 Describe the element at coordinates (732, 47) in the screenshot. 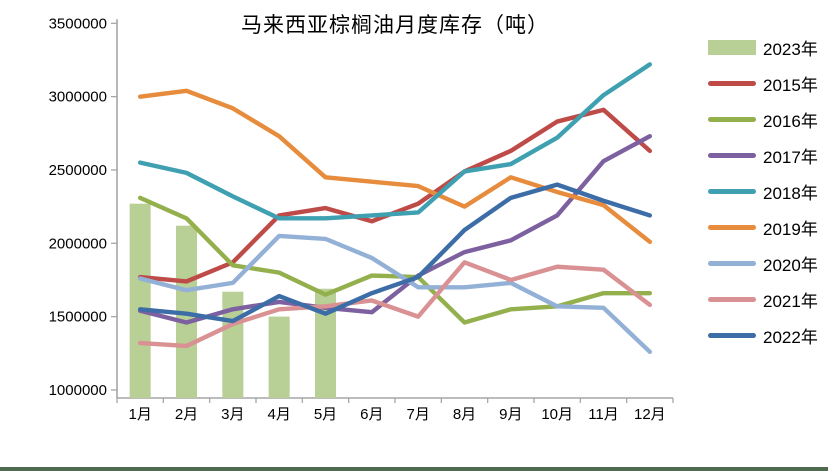

I see `bar-swatch-icon` at that location.